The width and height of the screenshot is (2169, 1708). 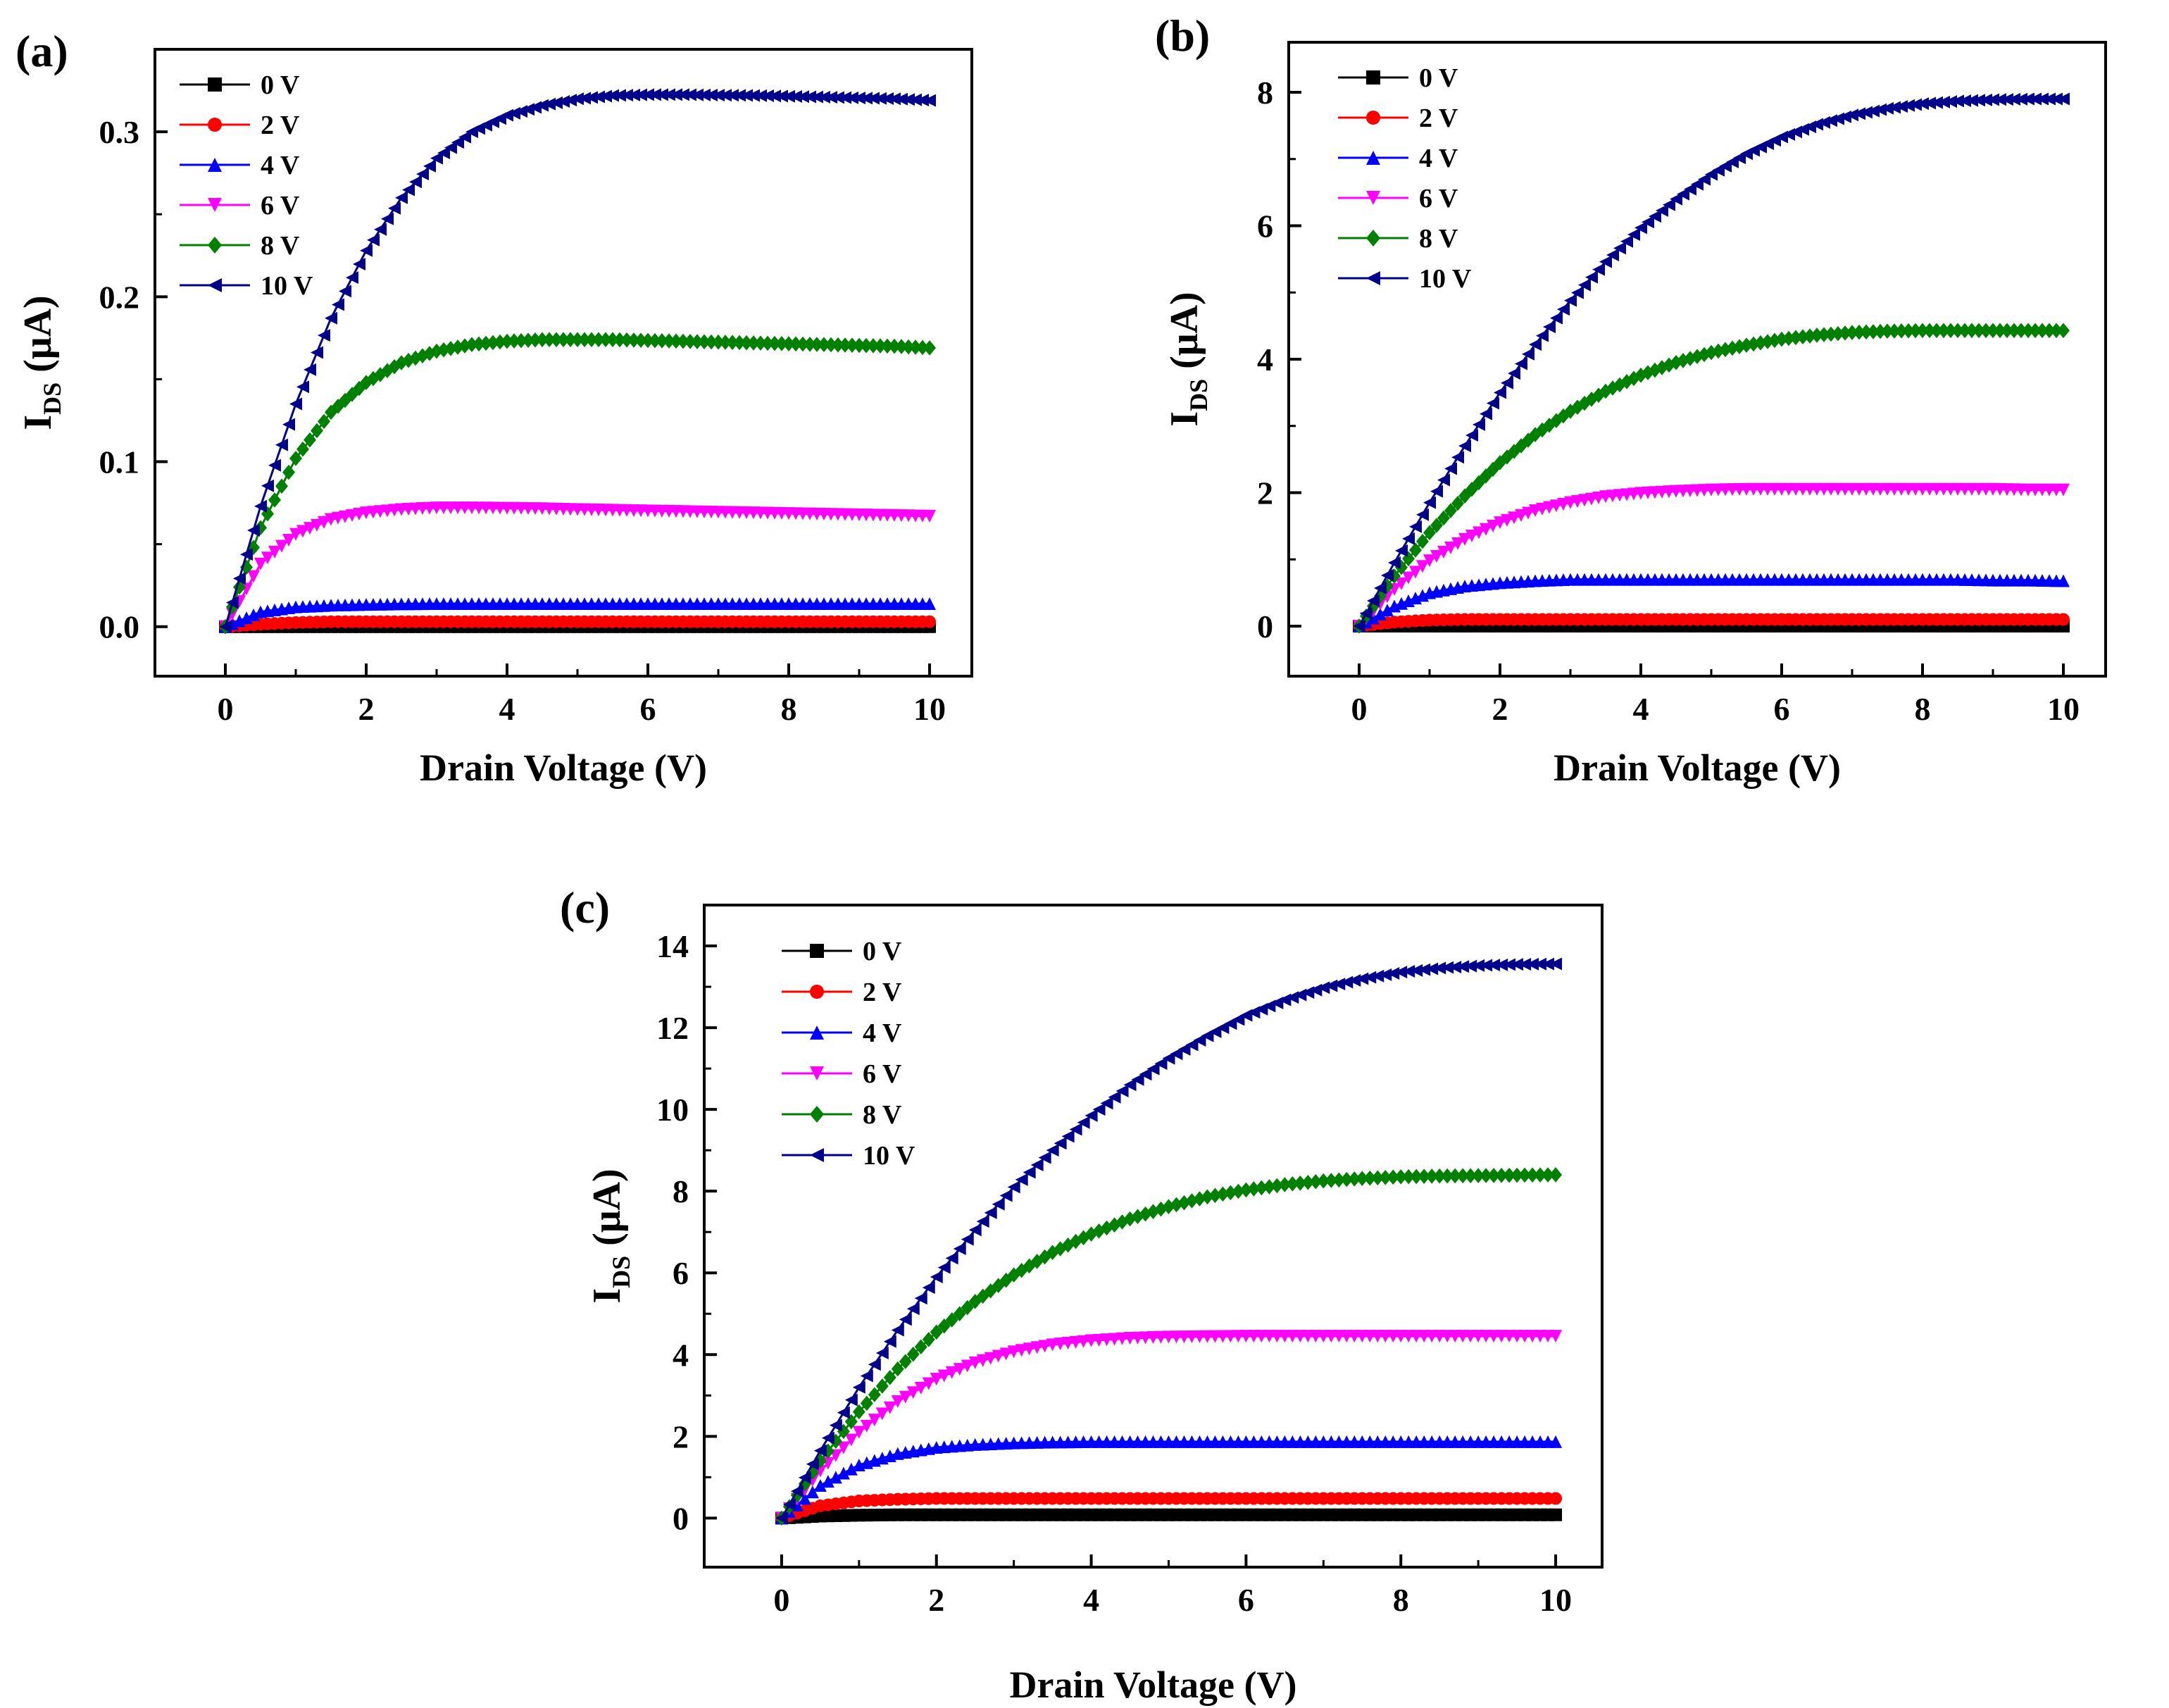 What do you see at coordinates (681, 1273) in the screenshot?
I see `y-tick-label: 6` at bounding box center [681, 1273].